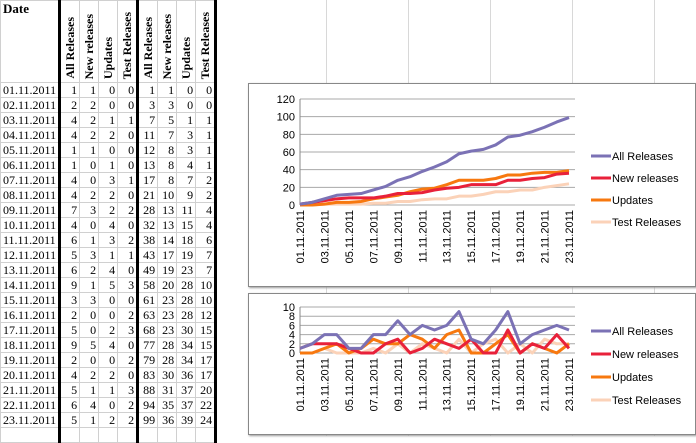  What do you see at coordinates (148, 315) in the screenshot?
I see `value-cell: 63` at bounding box center [148, 315].